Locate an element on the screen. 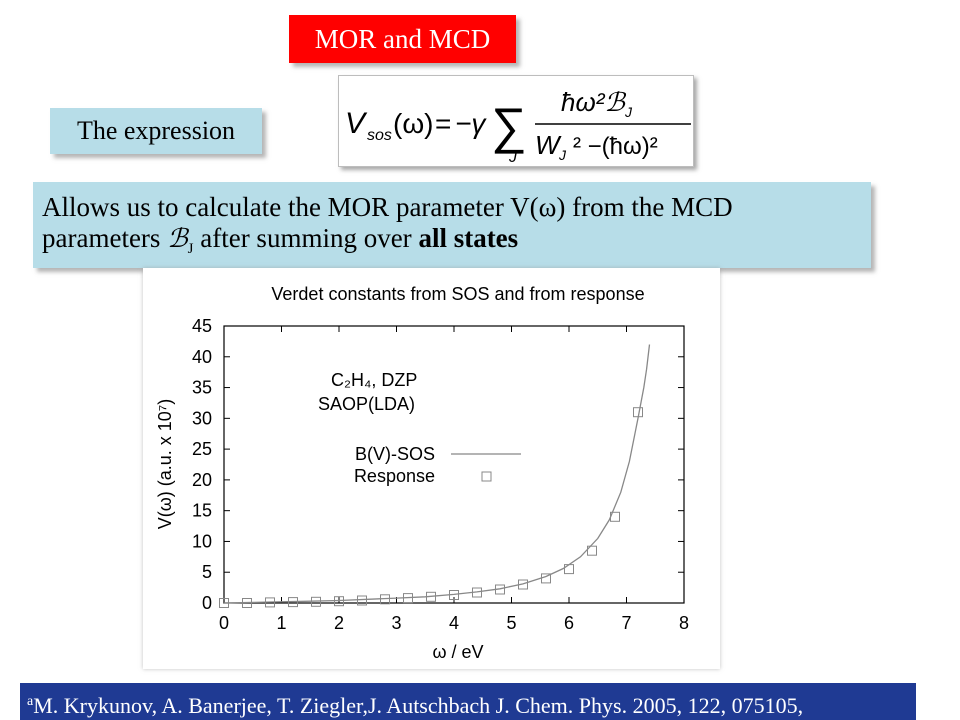 The width and height of the screenshot is (960, 720). x-axis-label: ω / eV is located at coordinates (457, 652).